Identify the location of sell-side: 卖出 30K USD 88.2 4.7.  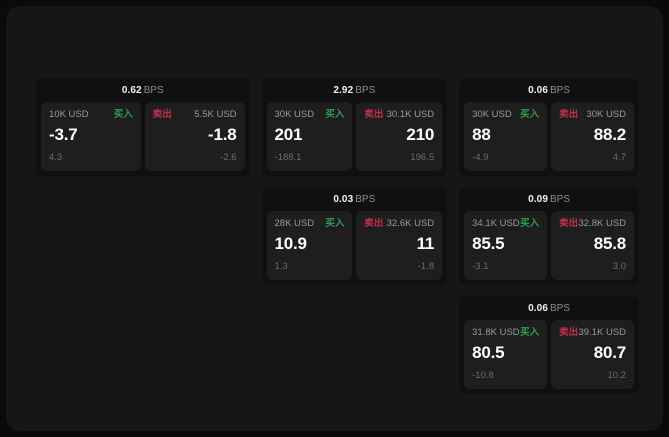
(593, 136).